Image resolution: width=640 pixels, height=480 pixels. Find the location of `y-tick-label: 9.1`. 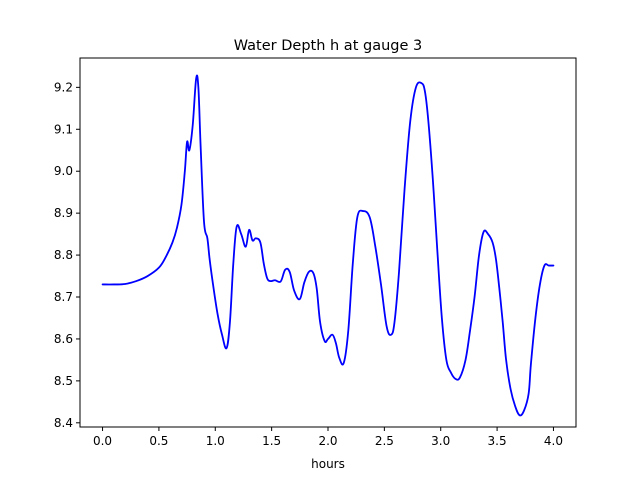

y-tick-label: 9.1 is located at coordinates (63, 129).